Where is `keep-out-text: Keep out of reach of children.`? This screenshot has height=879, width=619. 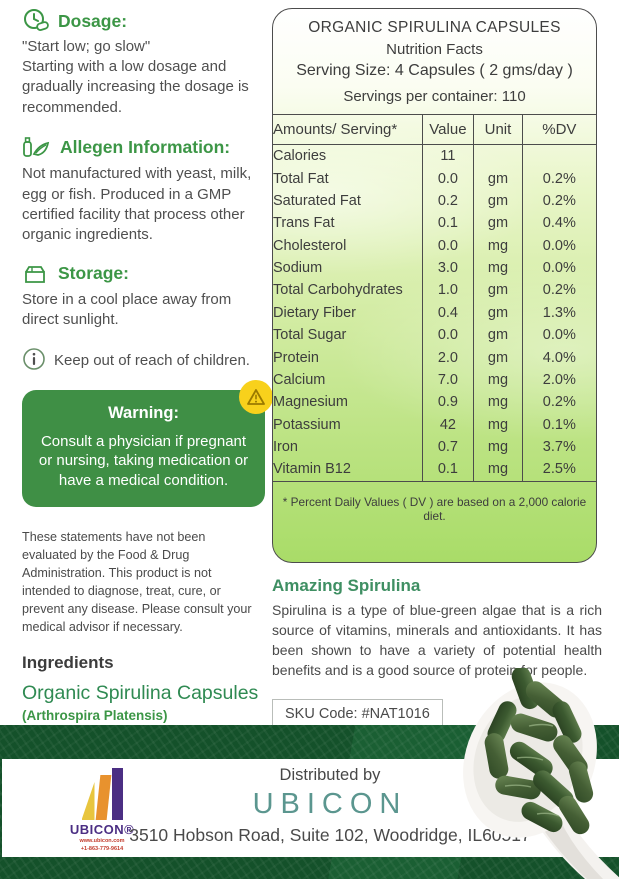
keep-out-text: Keep out of reach of children. is located at coordinates (152, 360).